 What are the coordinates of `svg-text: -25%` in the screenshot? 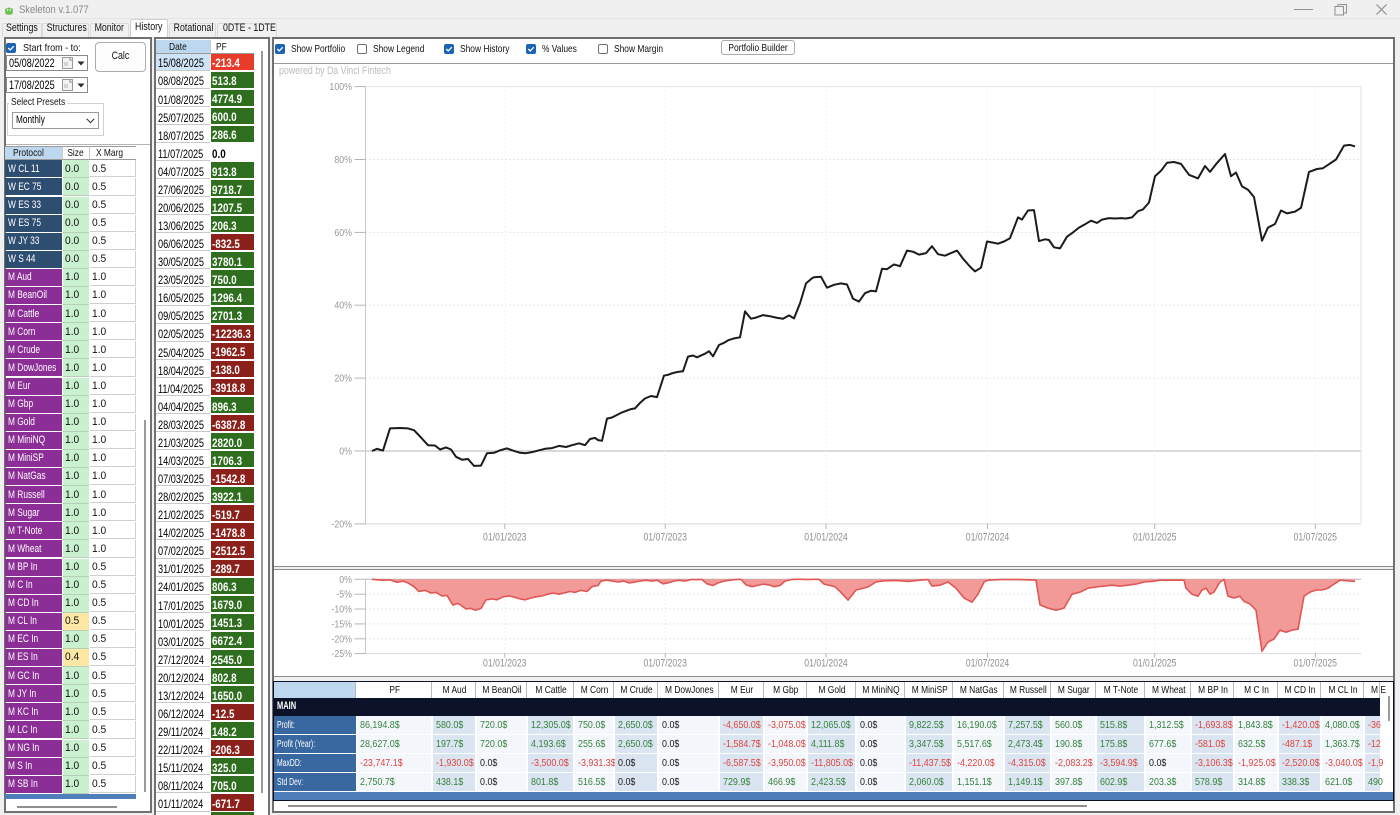 It's located at (341, 654).